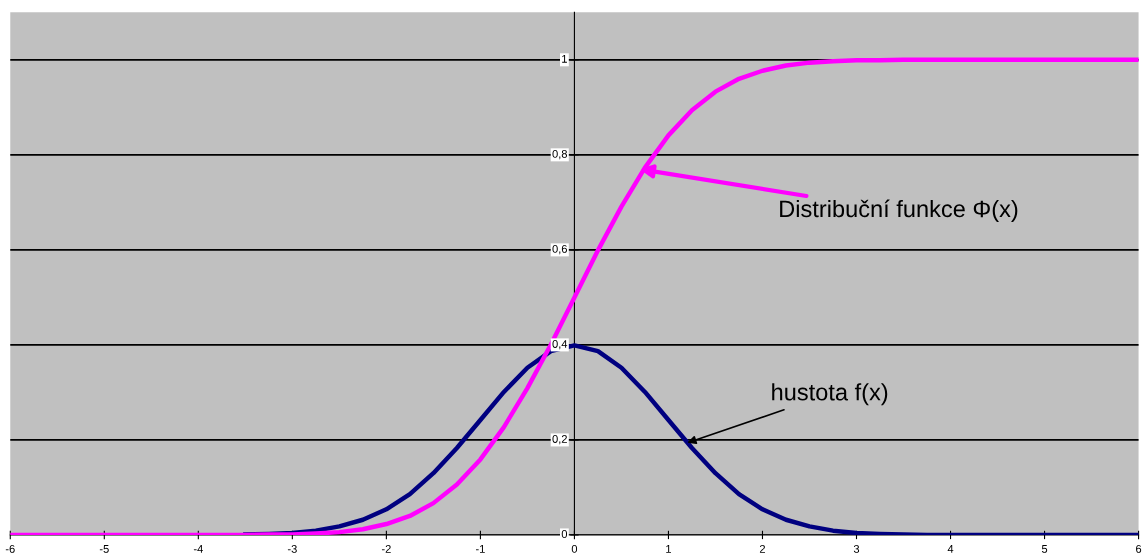  Describe the element at coordinates (1044, 549) in the screenshot. I see `x-tick-label: 5` at that location.